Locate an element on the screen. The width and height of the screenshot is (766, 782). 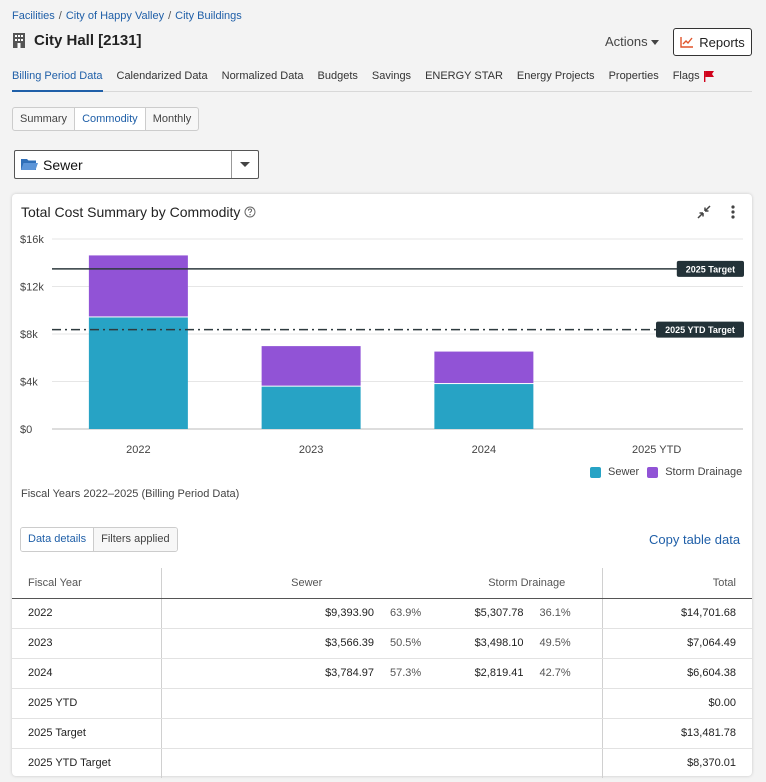
tab-budgets: Budgets is located at coordinates (338, 78).